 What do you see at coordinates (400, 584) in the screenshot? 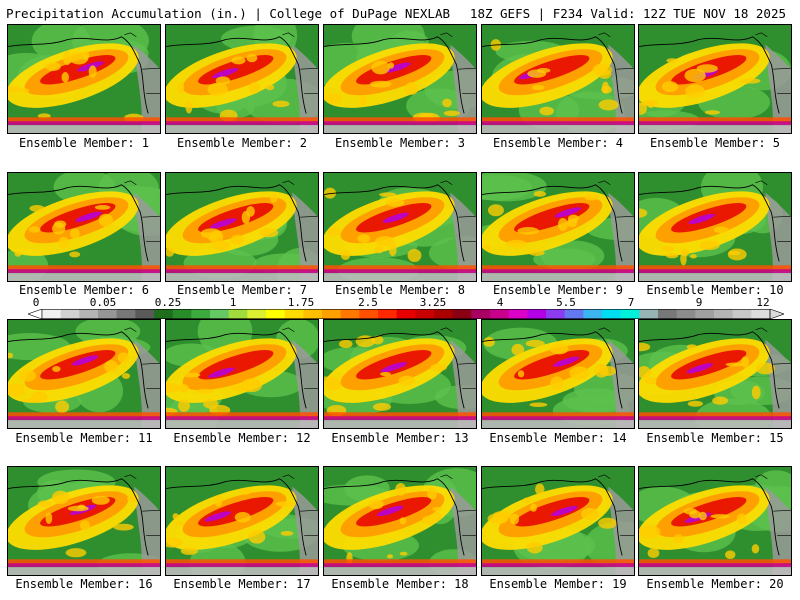
I see `ensemble-member-label: Ensemble Member: 18` at bounding box center [400, 584].